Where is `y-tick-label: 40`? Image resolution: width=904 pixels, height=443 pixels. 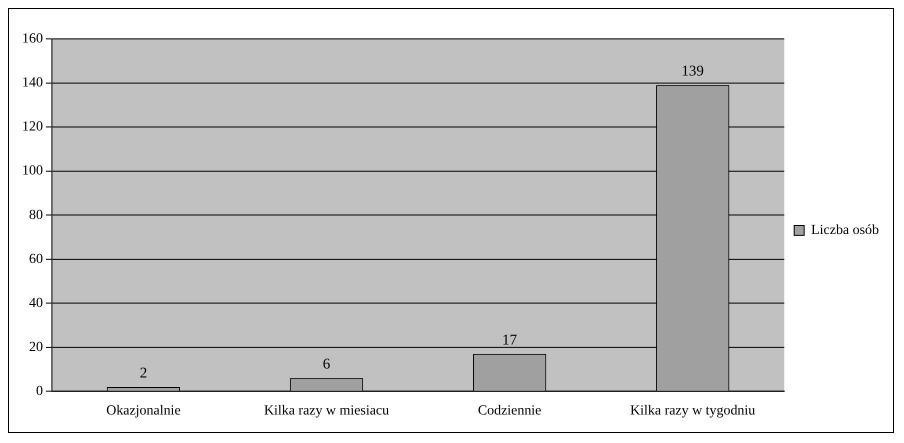 y-tick-label: 40 is located at coordinates (35, 303).